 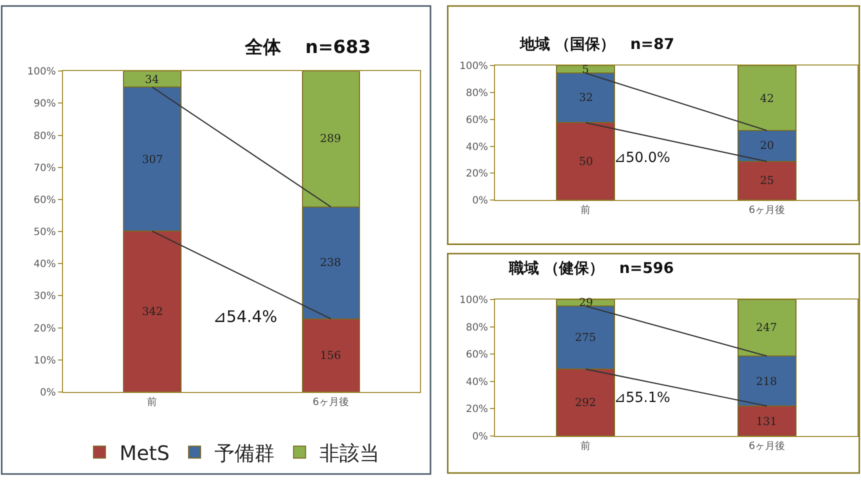 I want to click on y-tick-label: 30%, so click(x=45, y=296).